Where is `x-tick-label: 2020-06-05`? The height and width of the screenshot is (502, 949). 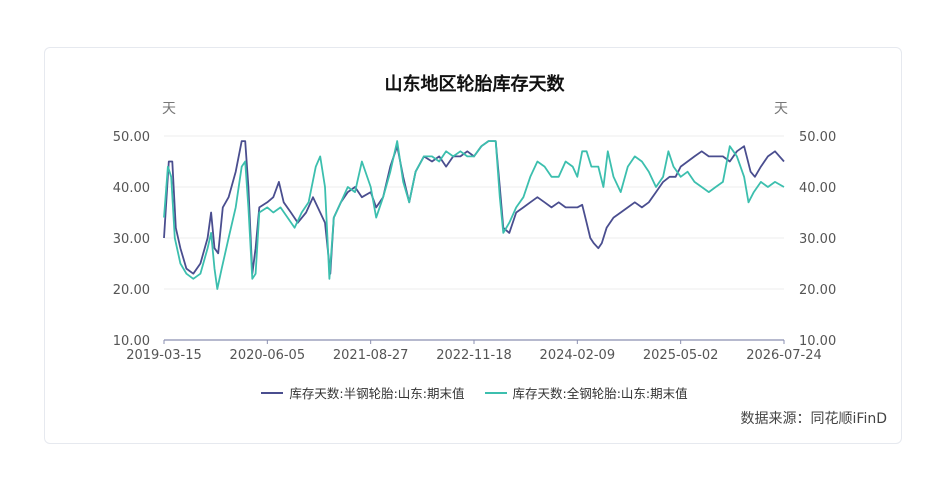
x-tick-label: 2020-06-05 is located at coordinates (268, 355).